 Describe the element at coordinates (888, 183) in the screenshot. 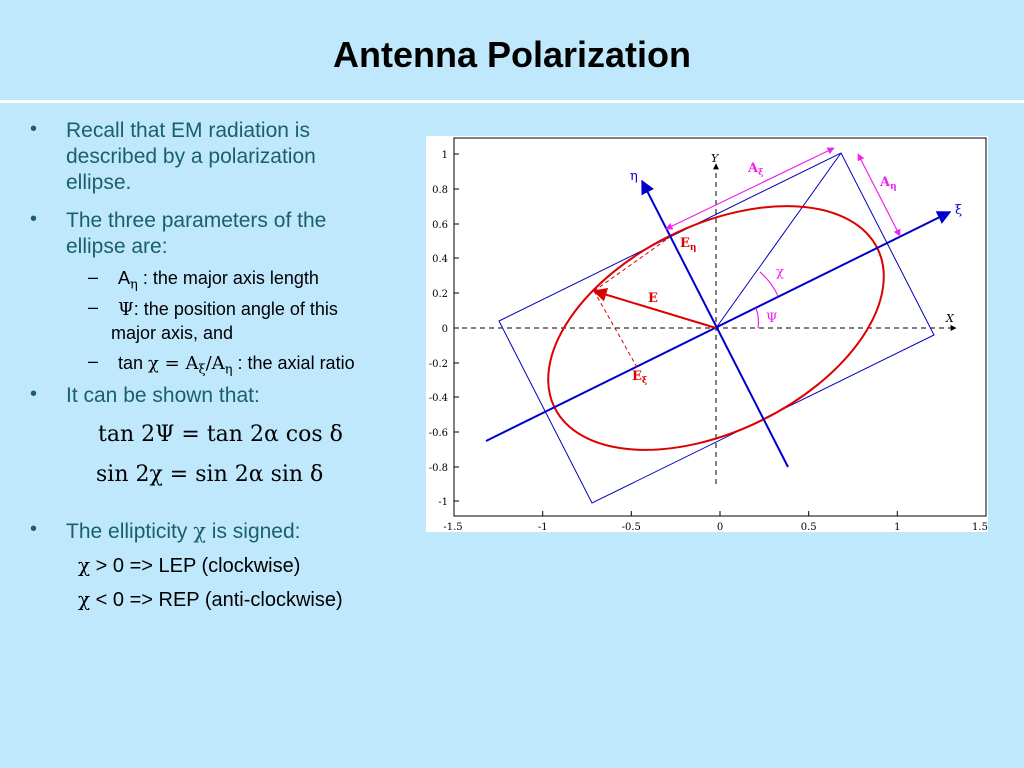

I see `a-eta-label: Aη` at that location.